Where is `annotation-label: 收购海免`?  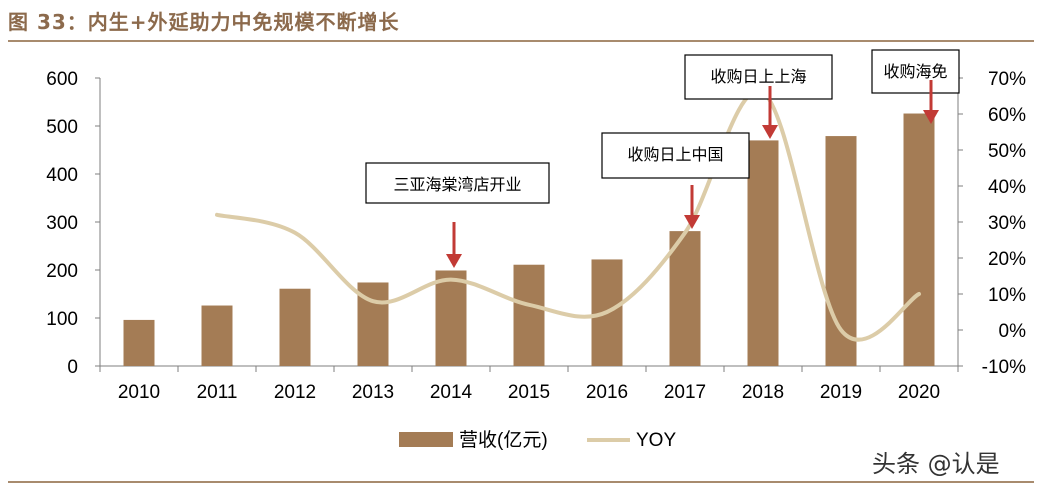 annotation-label: 收购海免 is located at coordinates (915, 72).